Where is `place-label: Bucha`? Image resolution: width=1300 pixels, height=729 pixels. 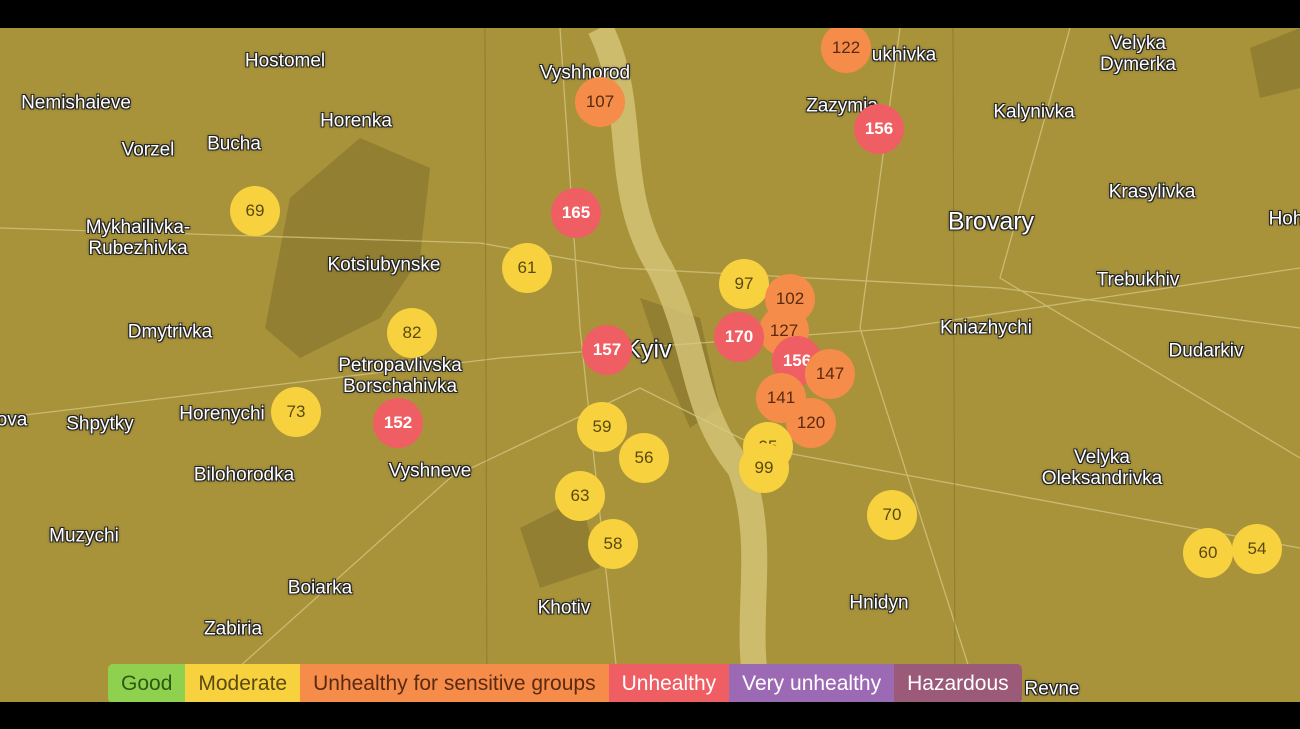 place-label: Bucha is located at coordinates (234, 144).